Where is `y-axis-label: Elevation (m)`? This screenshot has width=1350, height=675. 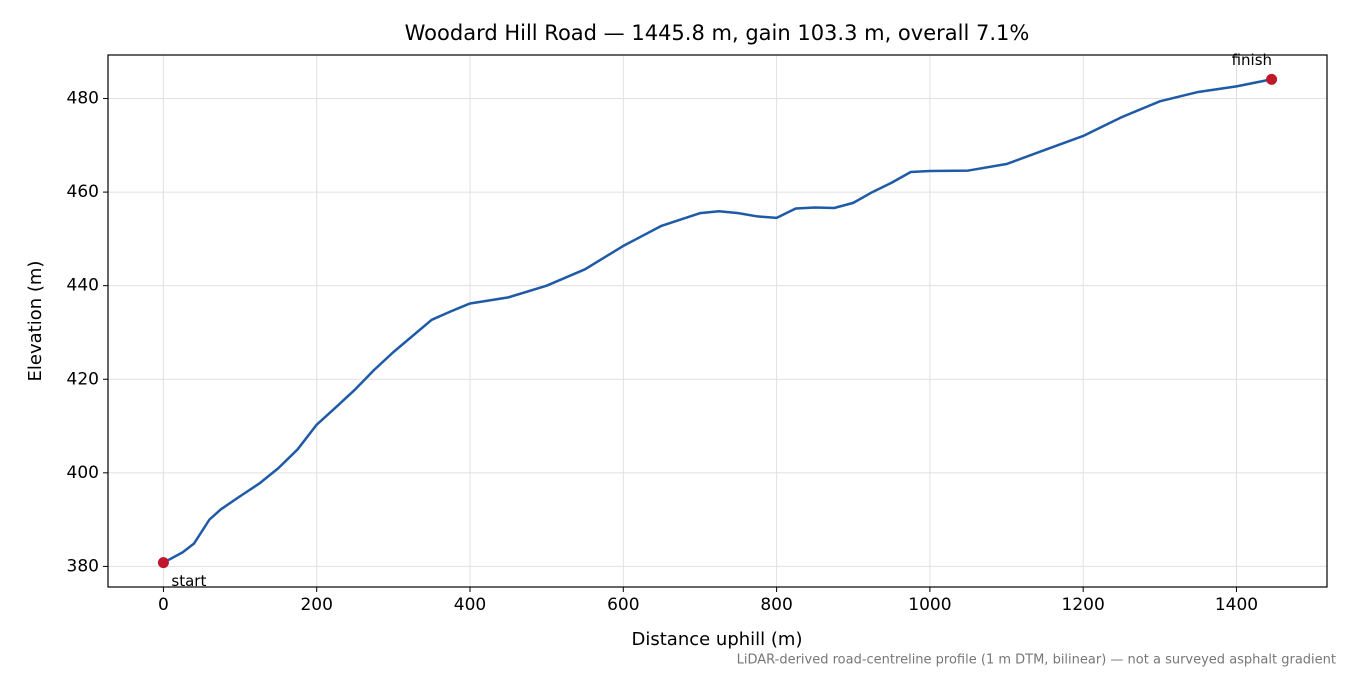
y-axis-label: Elevation (m) is located at coordinates (35, 321).